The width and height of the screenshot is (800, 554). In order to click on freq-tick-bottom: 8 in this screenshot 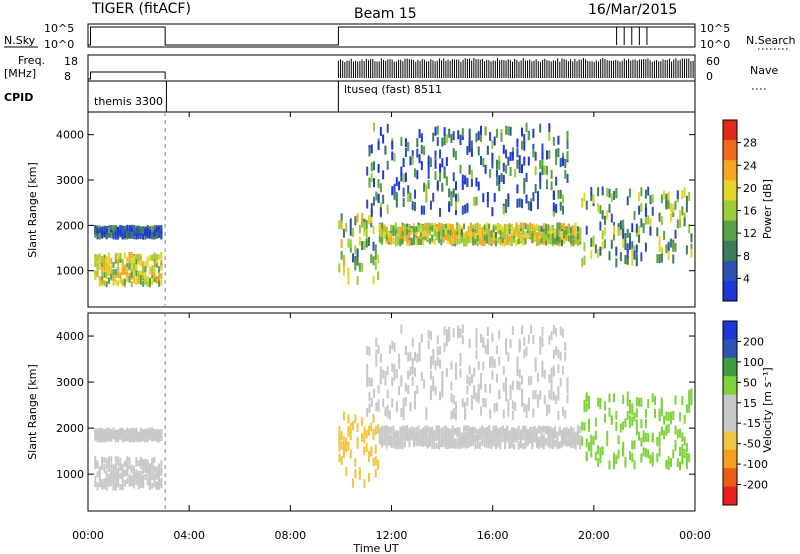, I will do `click(67, 76)`.